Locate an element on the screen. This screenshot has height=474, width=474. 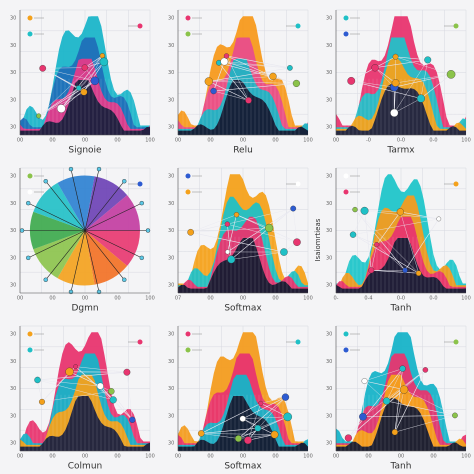
x-tick-label: 07 is located at coordinates (178, 299).